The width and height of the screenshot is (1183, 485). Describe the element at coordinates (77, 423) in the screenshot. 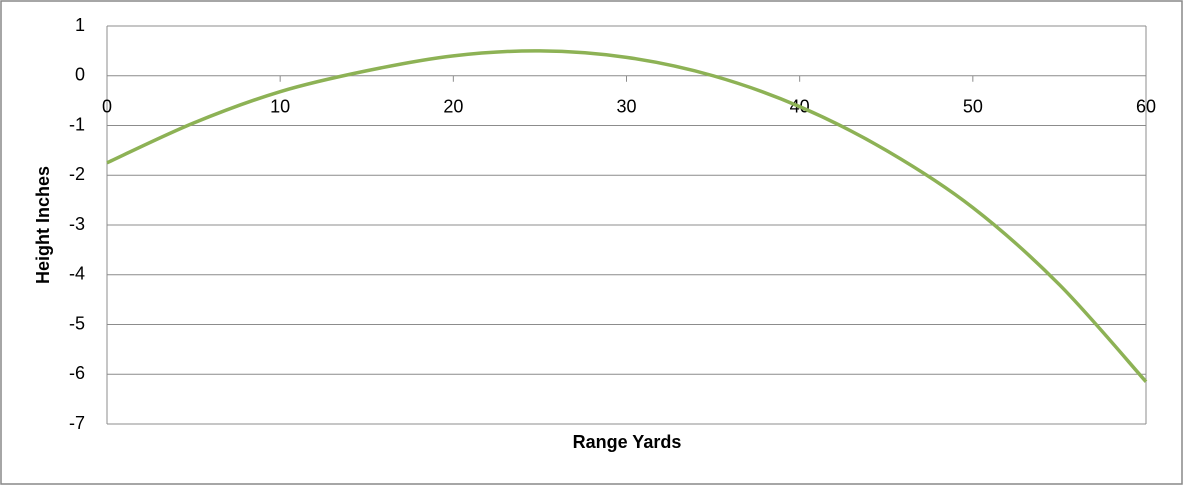

I see `y-tick-label: -7` at that location.